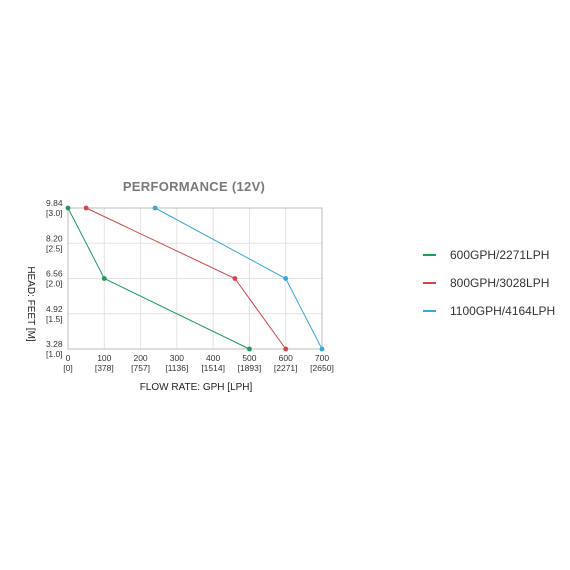 This screenshot has width=570, height=570. Describe the element at coordinates (54, 284) in the screenshot. I see `y-tick-sublabel: [2.0]` at that location.